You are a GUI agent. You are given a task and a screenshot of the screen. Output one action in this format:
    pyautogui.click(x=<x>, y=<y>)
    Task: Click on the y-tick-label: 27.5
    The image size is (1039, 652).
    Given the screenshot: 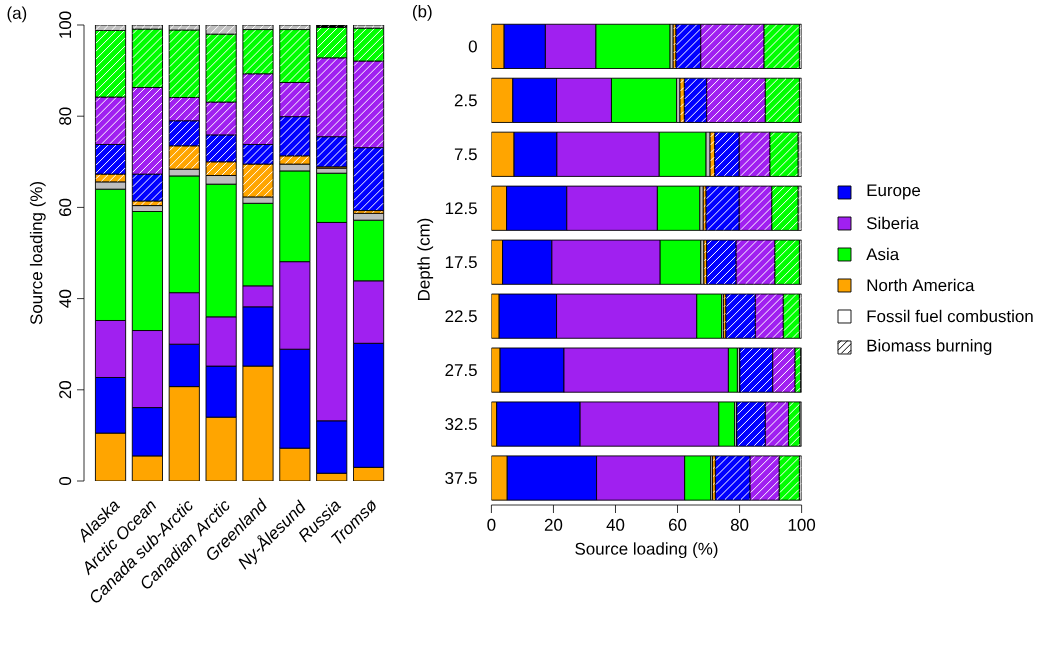 What is the action you would take?
    pyautogui.click(x=461, y=370)
    